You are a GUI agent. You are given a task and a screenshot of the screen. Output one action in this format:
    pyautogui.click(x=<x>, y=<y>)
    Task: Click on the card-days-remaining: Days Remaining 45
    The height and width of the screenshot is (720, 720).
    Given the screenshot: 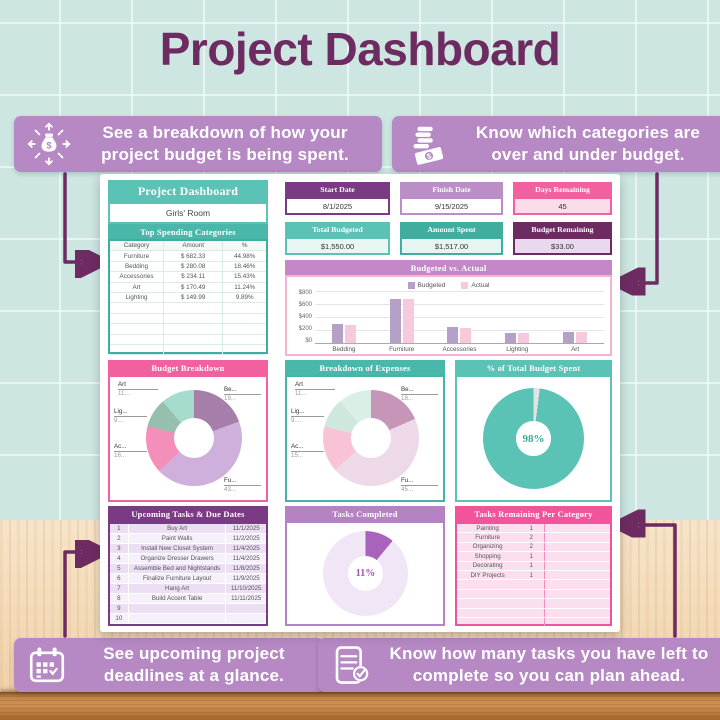 What is the action you would take?
    pyautogui.click(x=562, y=198)
    